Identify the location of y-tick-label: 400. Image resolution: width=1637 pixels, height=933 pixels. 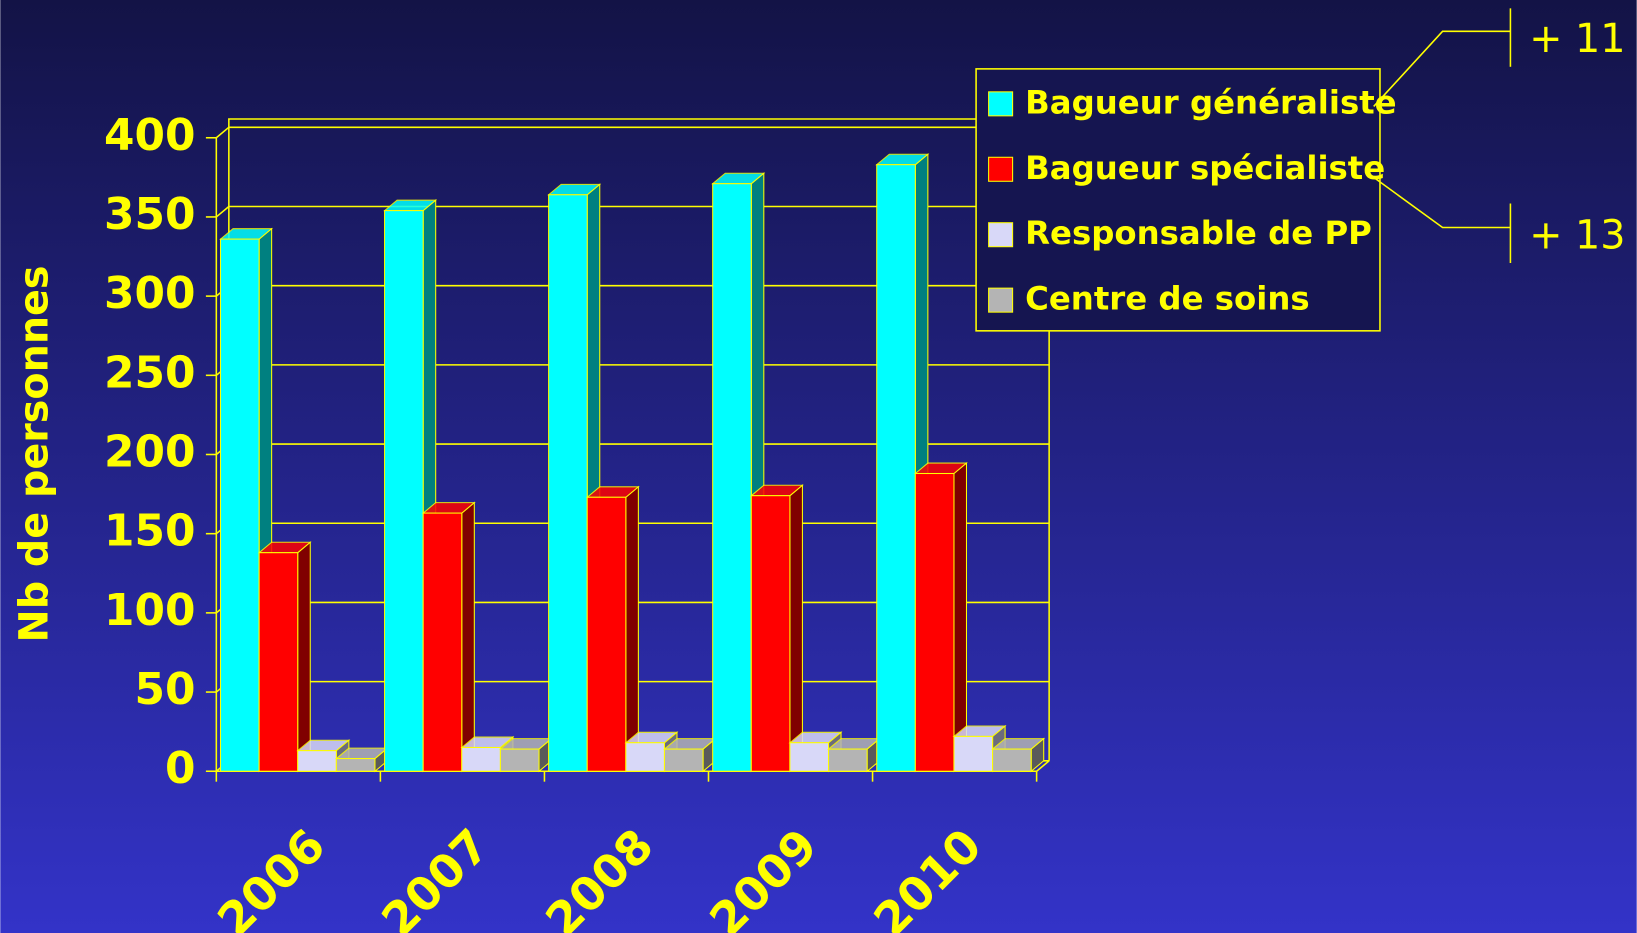
(150, 135).